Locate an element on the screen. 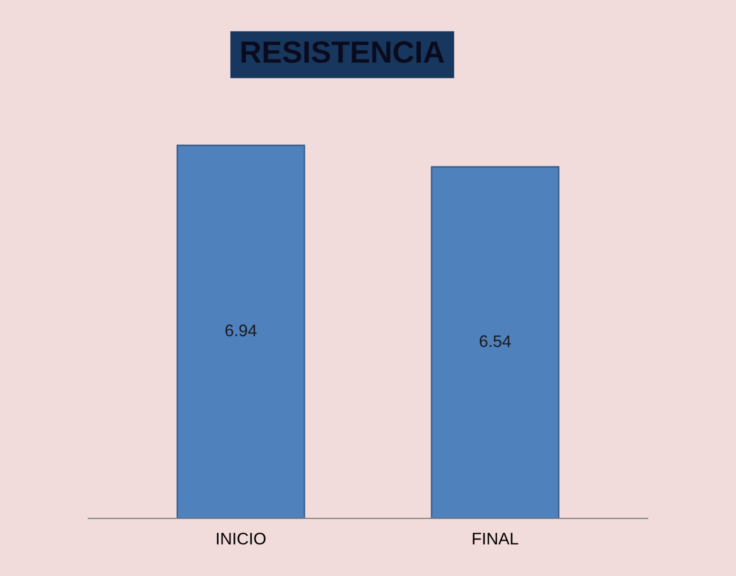 This screenshot has height=576, width=736. data-label: 6.94 is located at coordinates (241, 330).